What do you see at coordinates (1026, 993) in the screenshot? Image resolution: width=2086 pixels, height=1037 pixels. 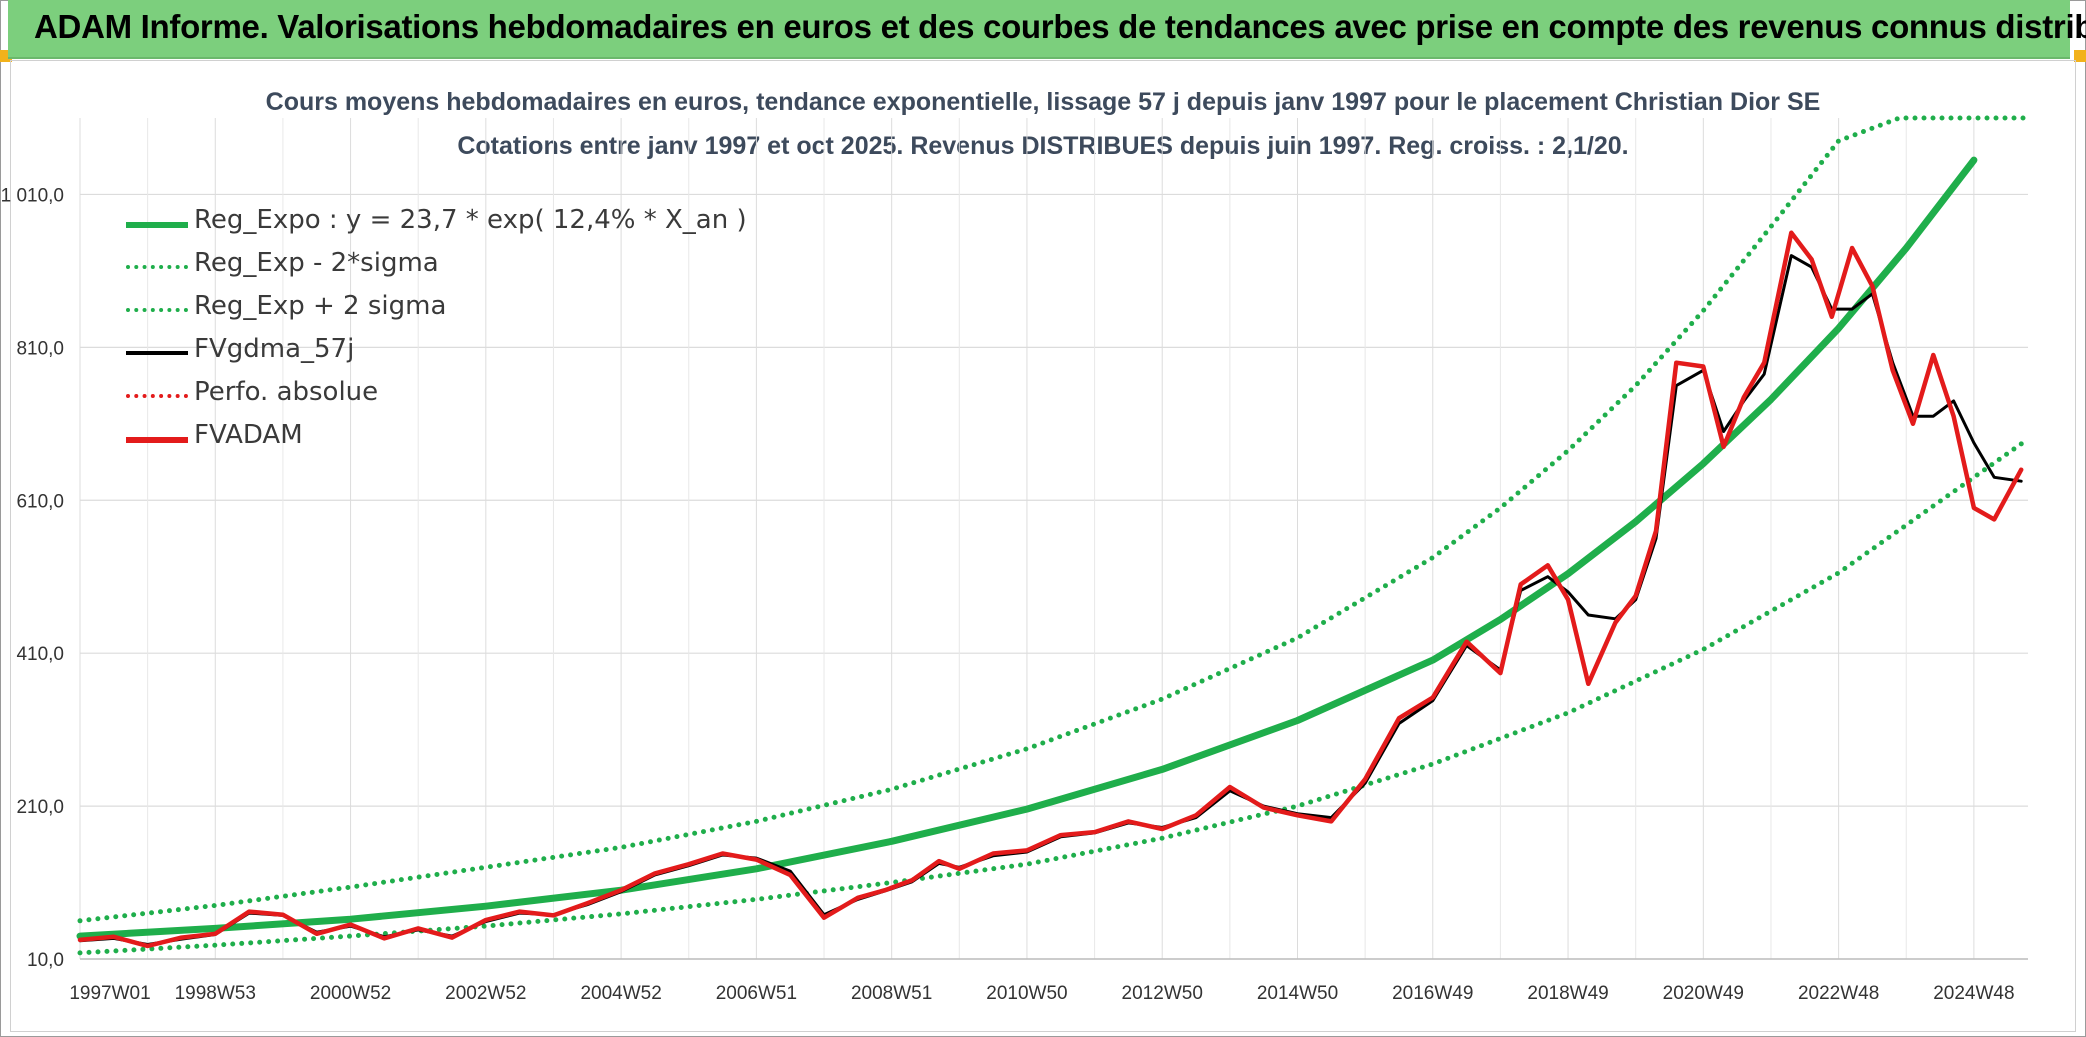 I see `x-tick-label: 2010W50` at bounding box center [1026, 993].